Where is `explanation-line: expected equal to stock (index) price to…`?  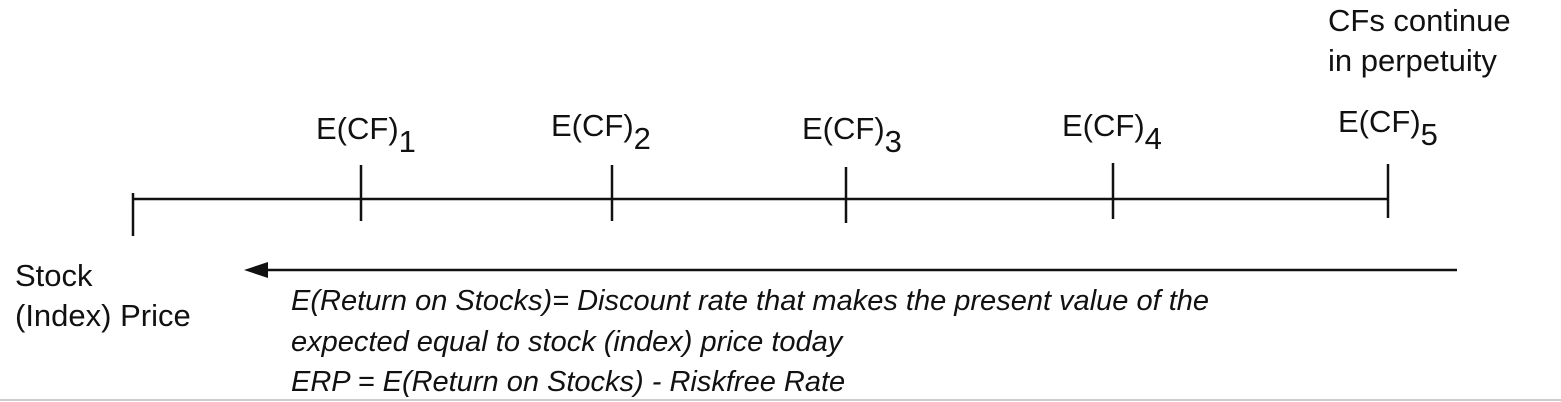
explanation-line: expected equal to stock (index) price to… is located at coordinates (567, 342).